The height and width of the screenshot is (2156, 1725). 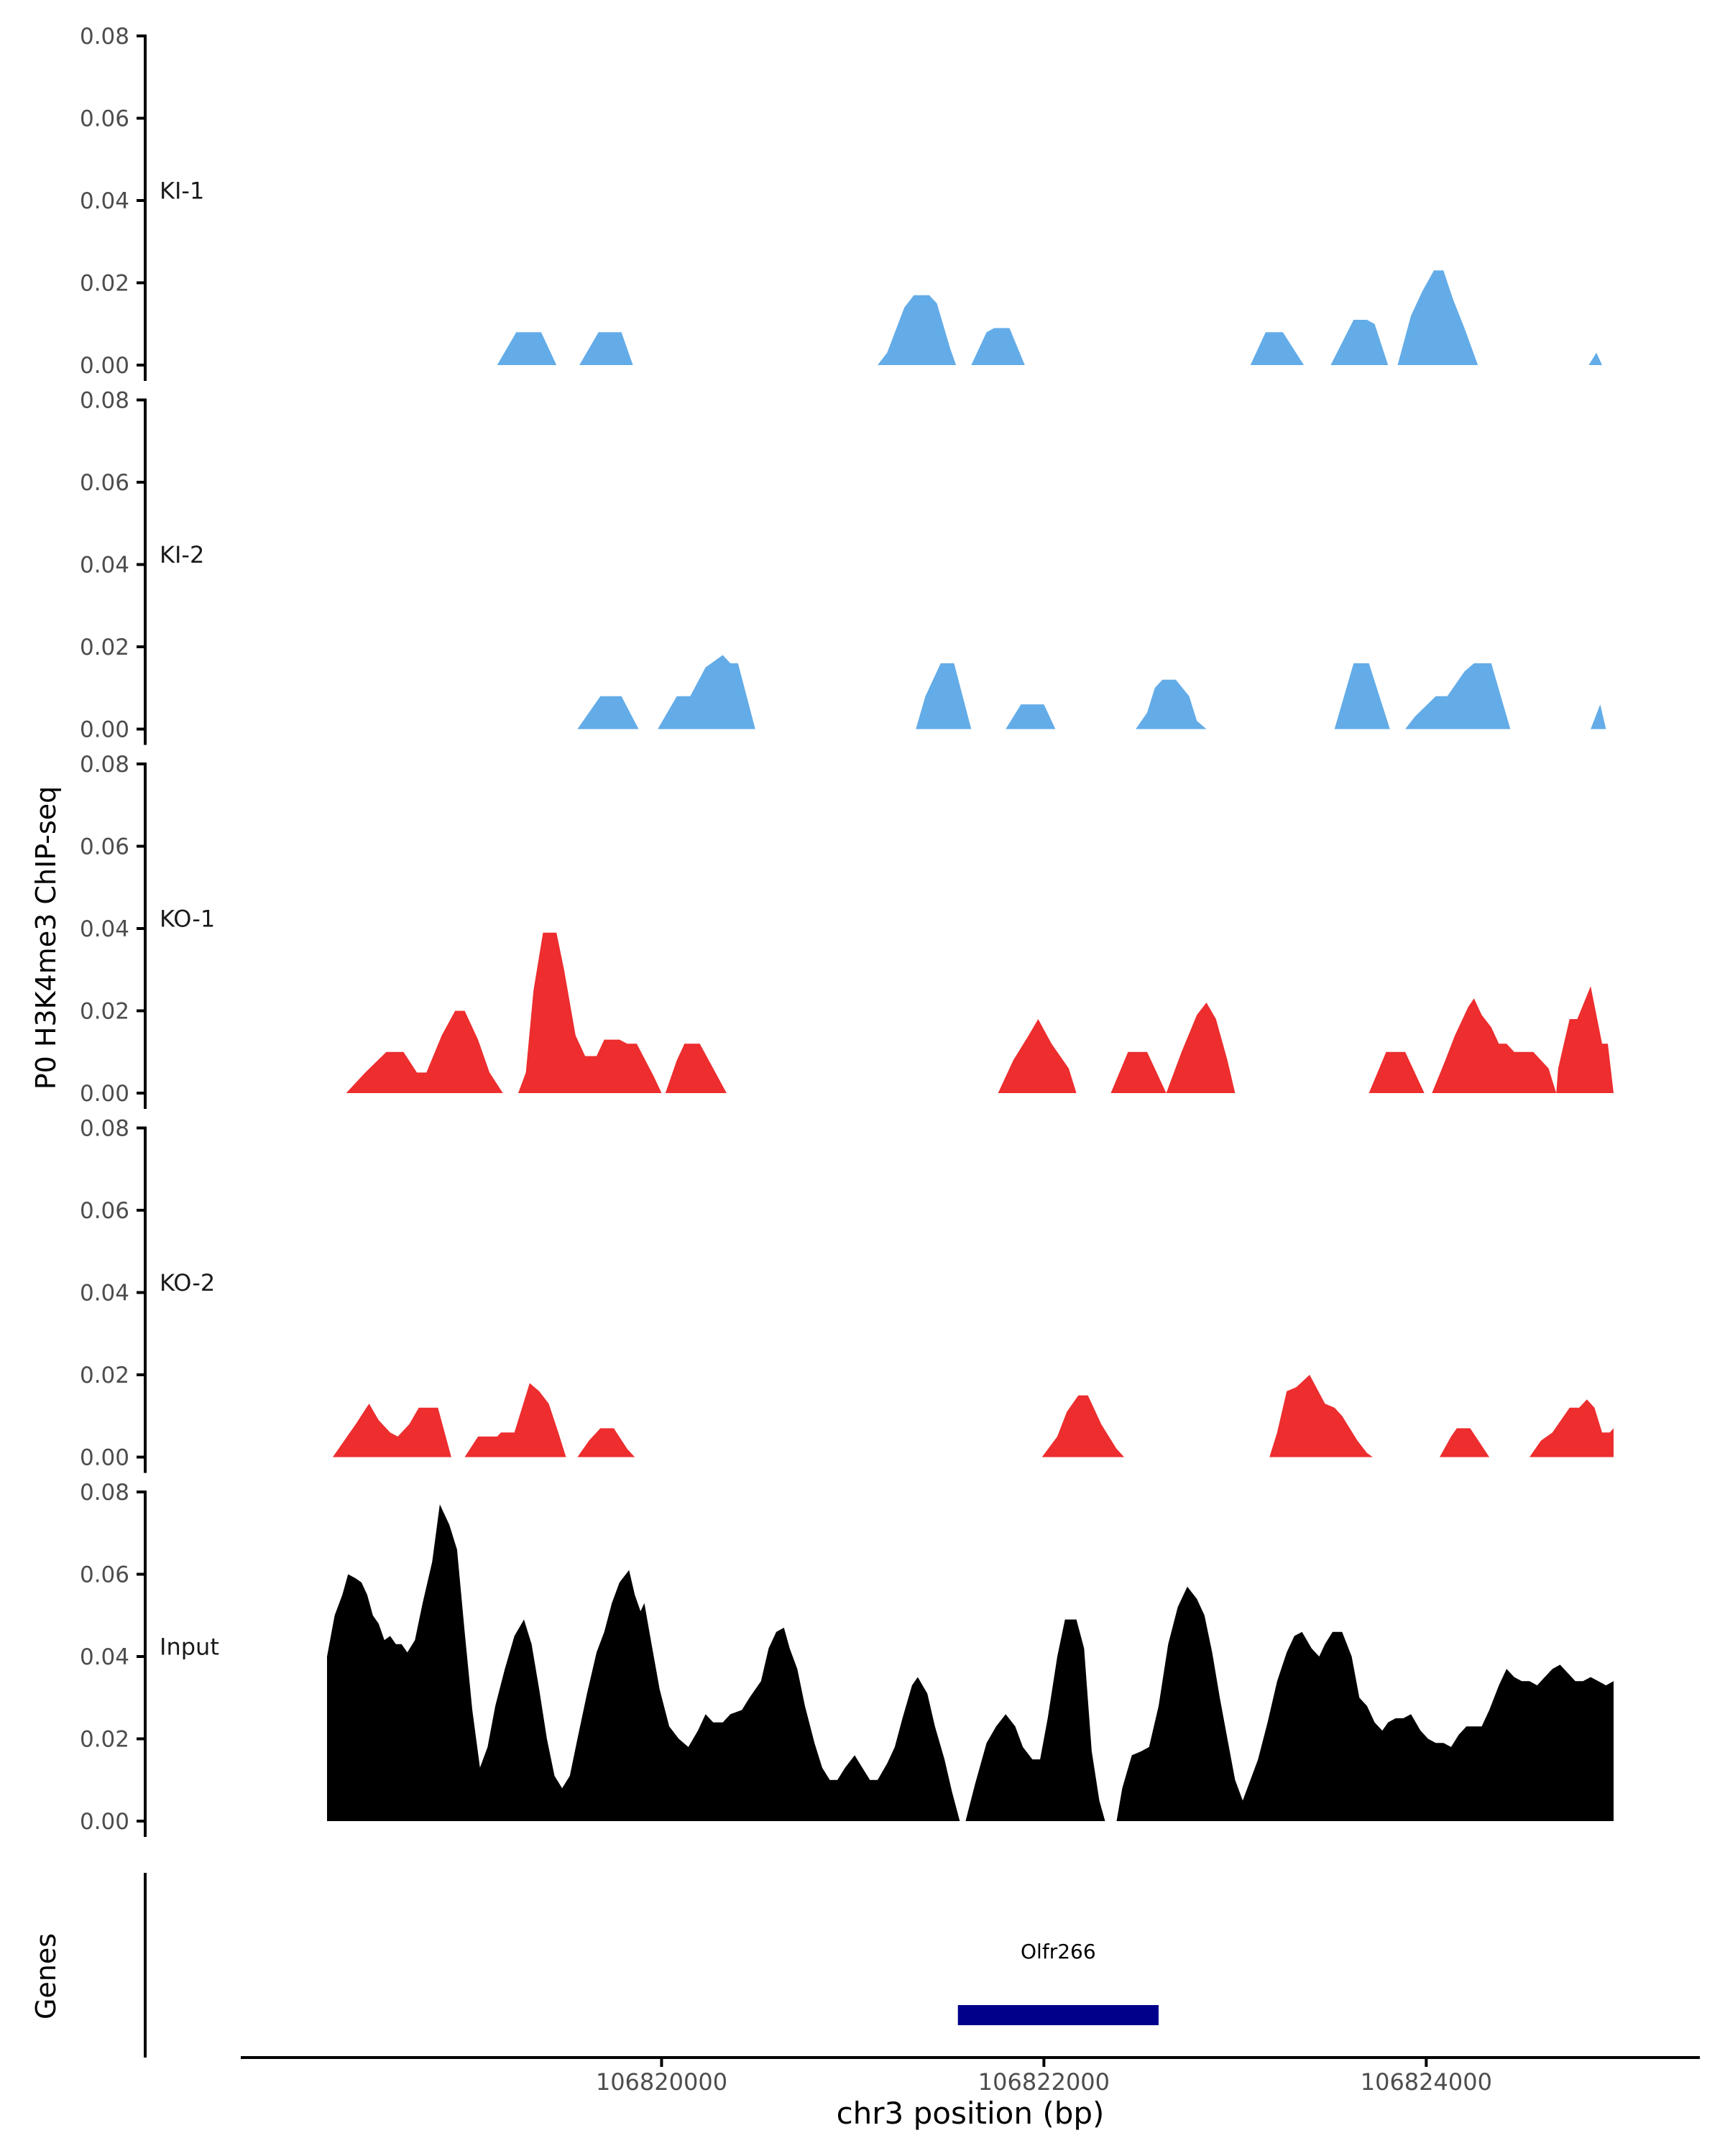 I want to click on track-label: KI-2, so click(x=182, y=555).